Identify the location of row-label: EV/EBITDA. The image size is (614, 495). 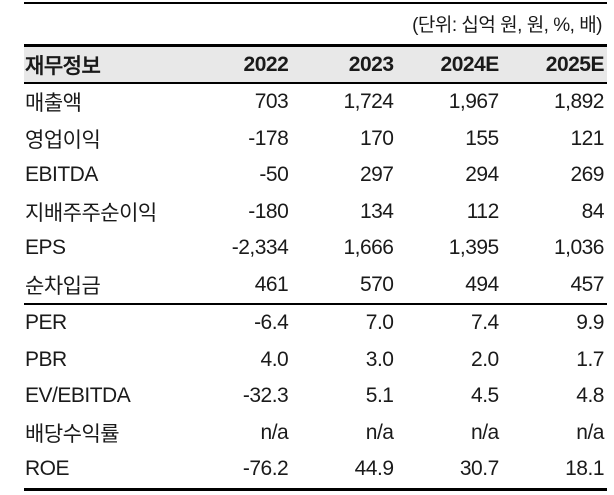
(78, 396).